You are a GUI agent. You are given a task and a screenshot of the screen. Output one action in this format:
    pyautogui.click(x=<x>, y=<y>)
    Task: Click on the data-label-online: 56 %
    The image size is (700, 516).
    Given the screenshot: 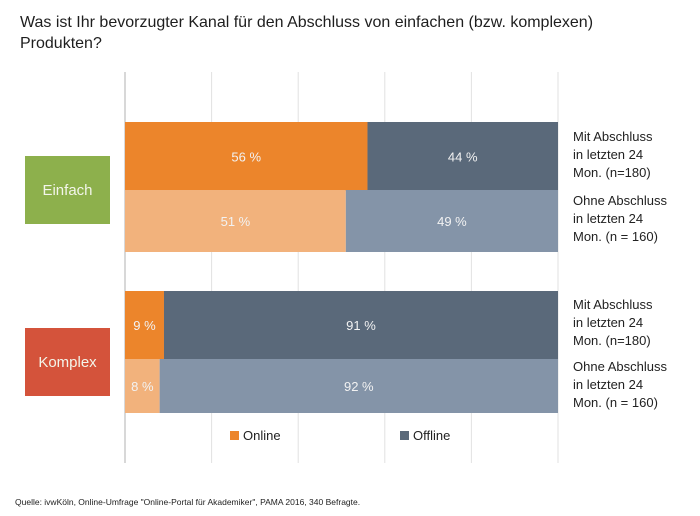 What is the action you would take?
    pyautogui.click(x=246, y=157)
    